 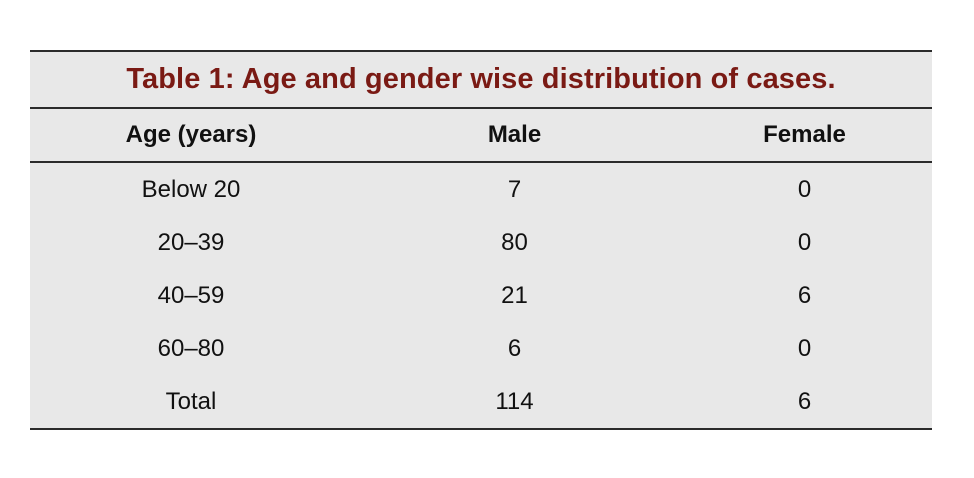 I want to click on cell-age: 60–80, so click(x=191, y=348).